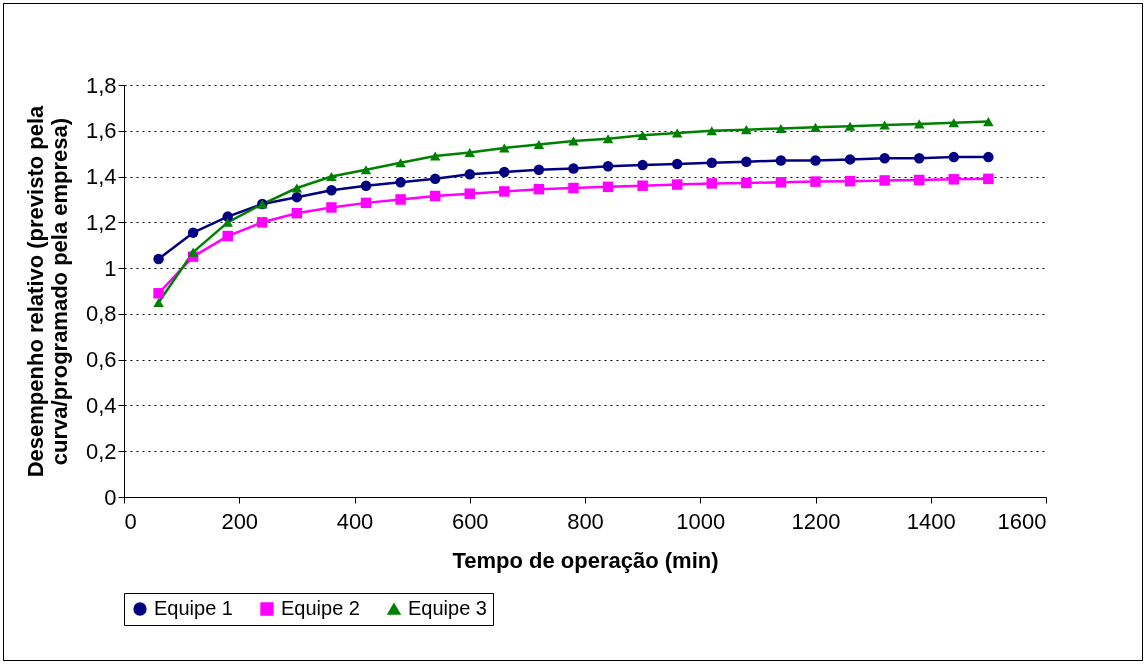 This screenshot has width=1148, height=666. I want to click on y-tick-label: 0, so click(110, 497).